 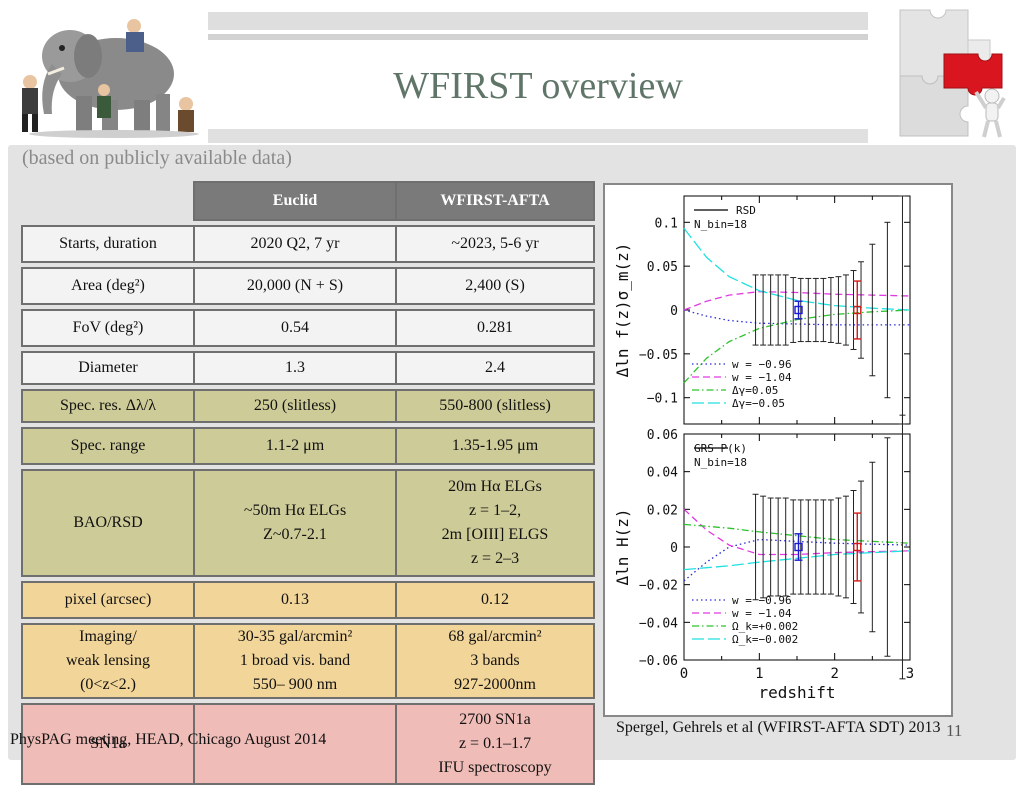 I want to click on legend-entry: Ω_k=+0.002, so click(x=765, y=626).